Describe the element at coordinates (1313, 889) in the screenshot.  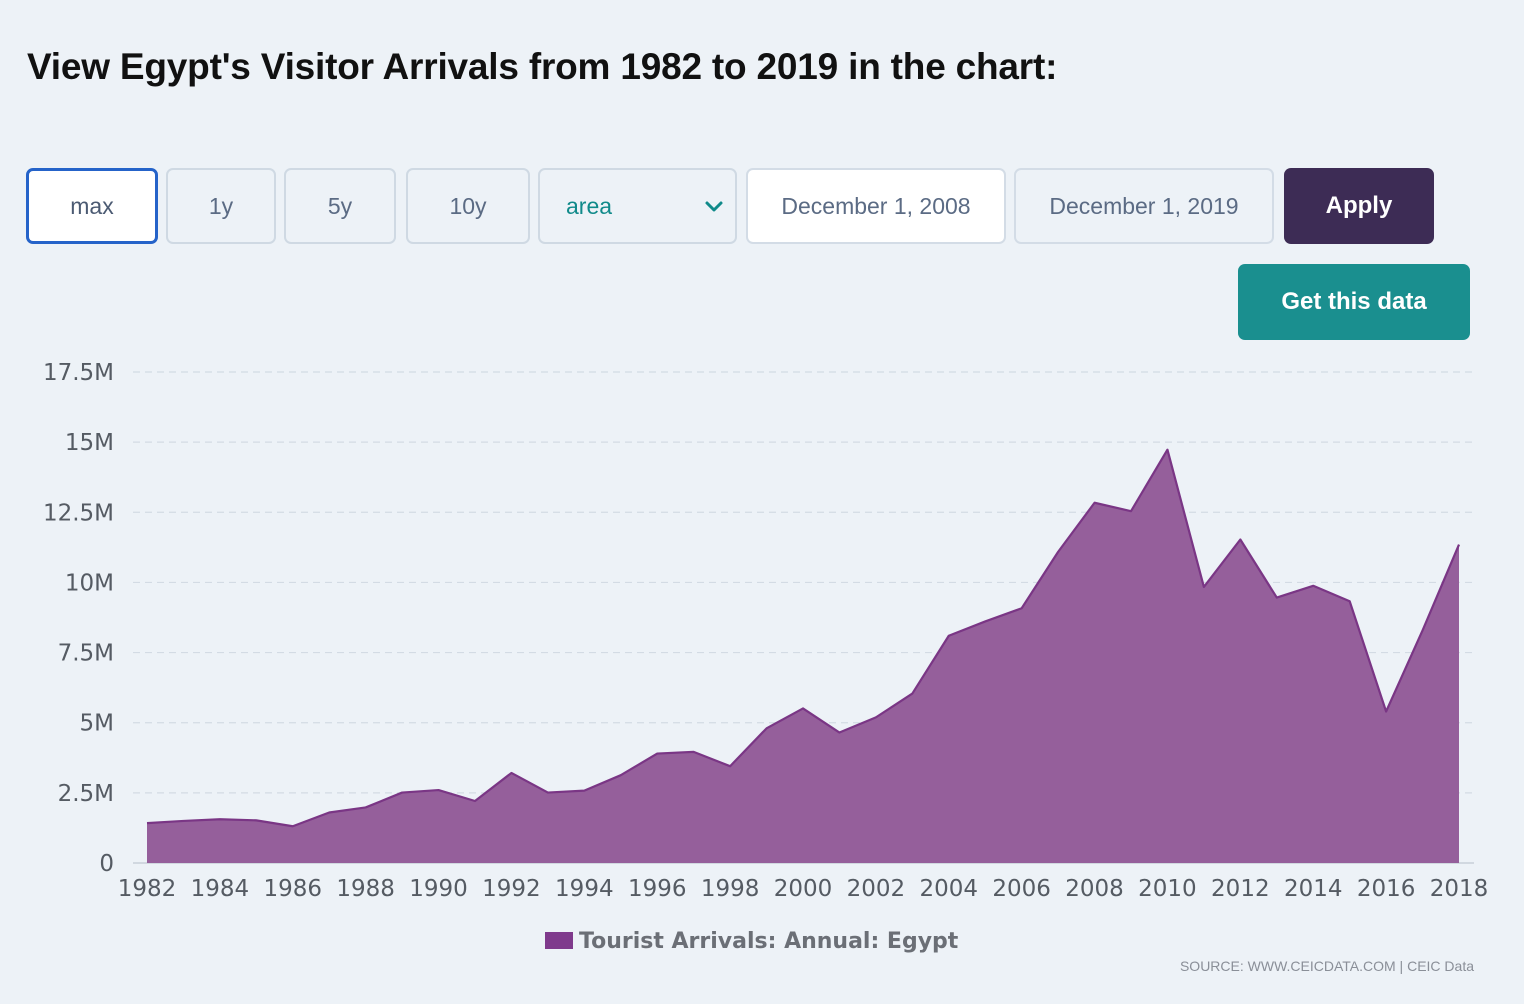
I see `x-tick-label: 2014` at that location.